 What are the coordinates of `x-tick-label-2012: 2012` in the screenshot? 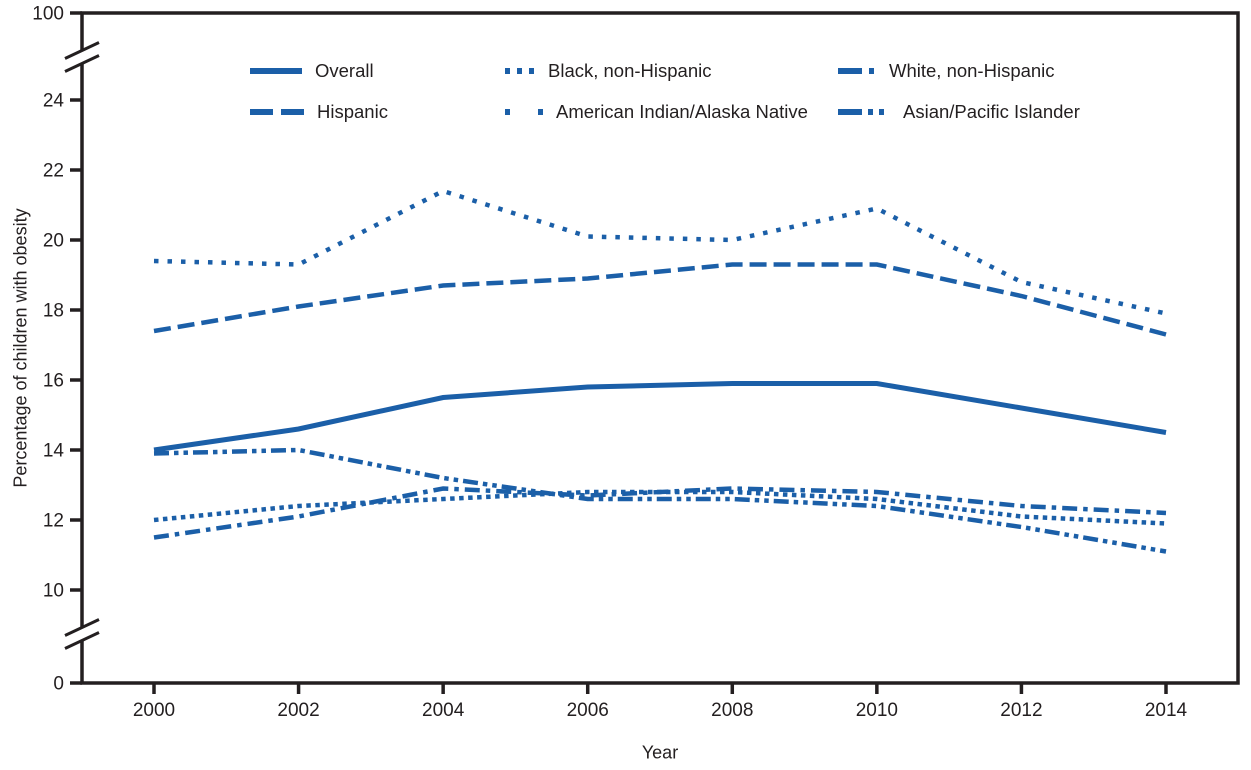 It's located at (1021, 710).